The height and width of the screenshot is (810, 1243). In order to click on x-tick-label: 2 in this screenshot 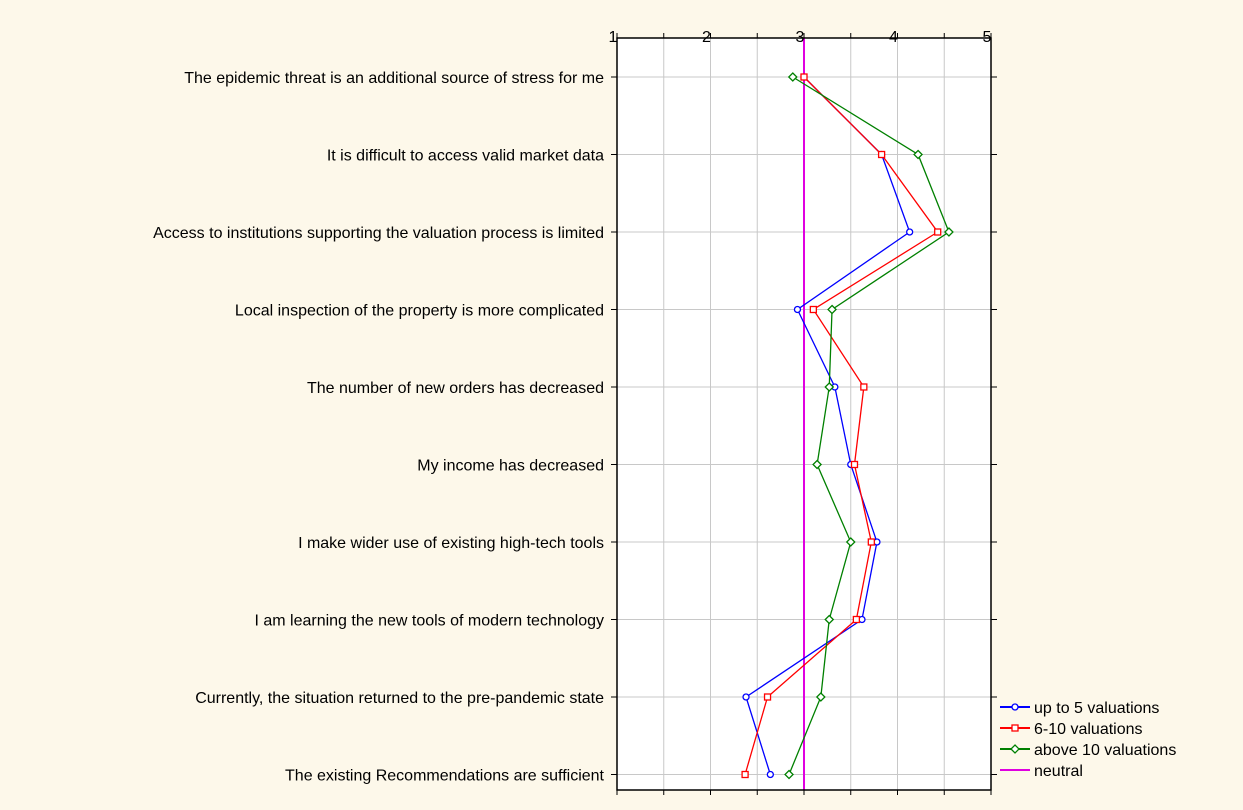, I will do `click(706, 37)`.